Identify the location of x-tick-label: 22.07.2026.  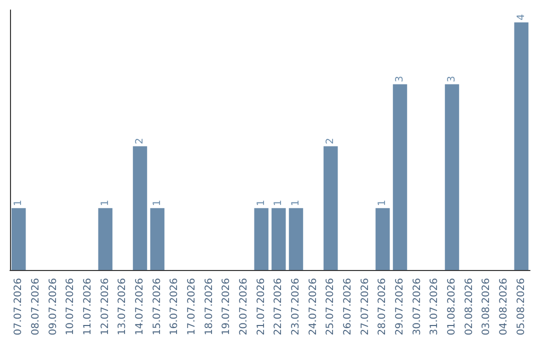
(278, 307).